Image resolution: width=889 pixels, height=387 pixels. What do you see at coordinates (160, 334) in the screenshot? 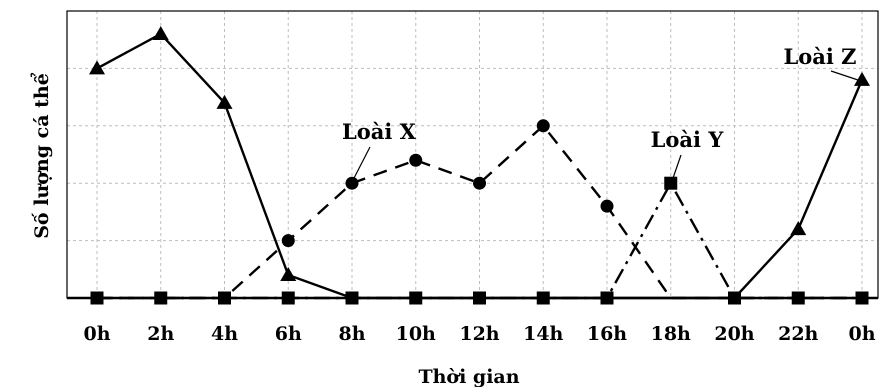
I see `x-tick-label: 2h` at bounding box center [160, 334].